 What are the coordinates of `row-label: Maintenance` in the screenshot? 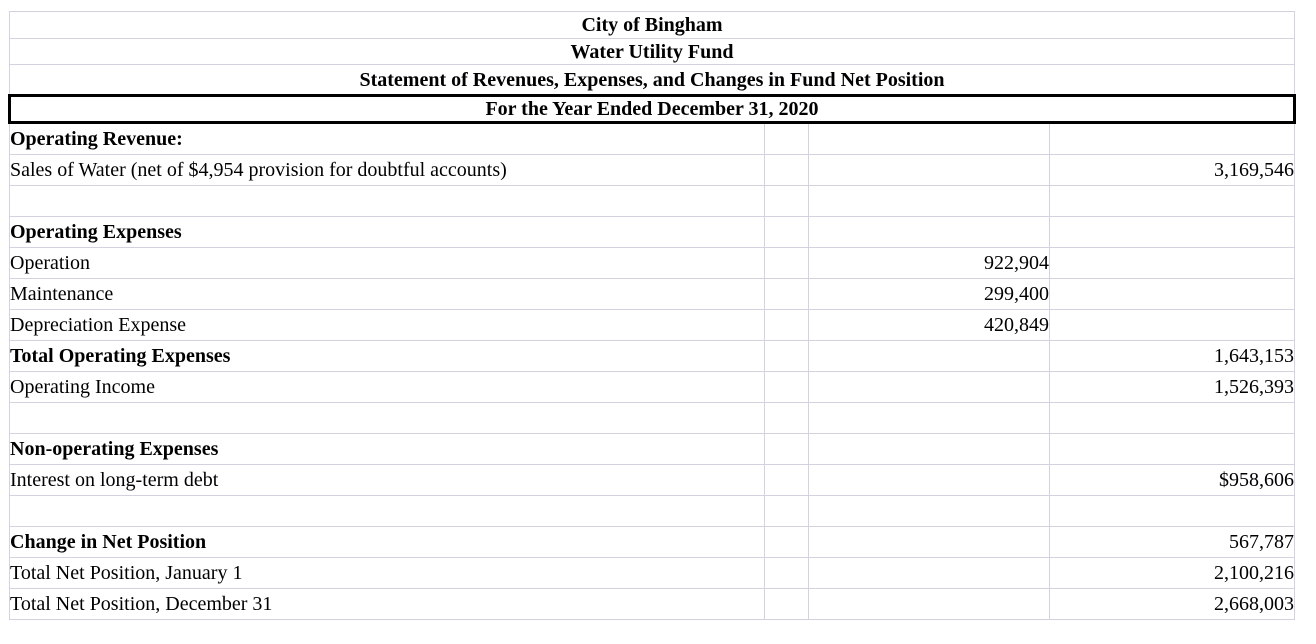 It's located at (387, 294).